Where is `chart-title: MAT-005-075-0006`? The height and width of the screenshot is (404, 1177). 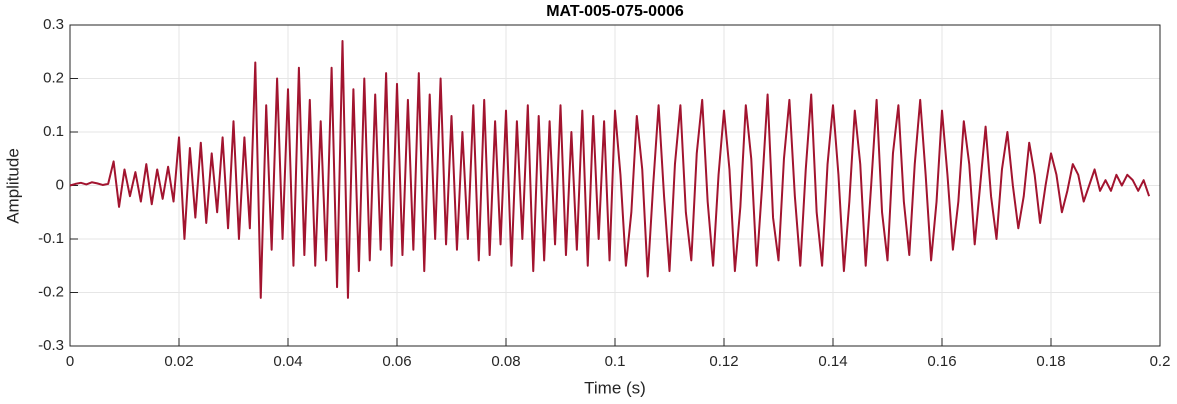
chart-title: MAT-005-075-0006 is located at coordinates (615, 11).